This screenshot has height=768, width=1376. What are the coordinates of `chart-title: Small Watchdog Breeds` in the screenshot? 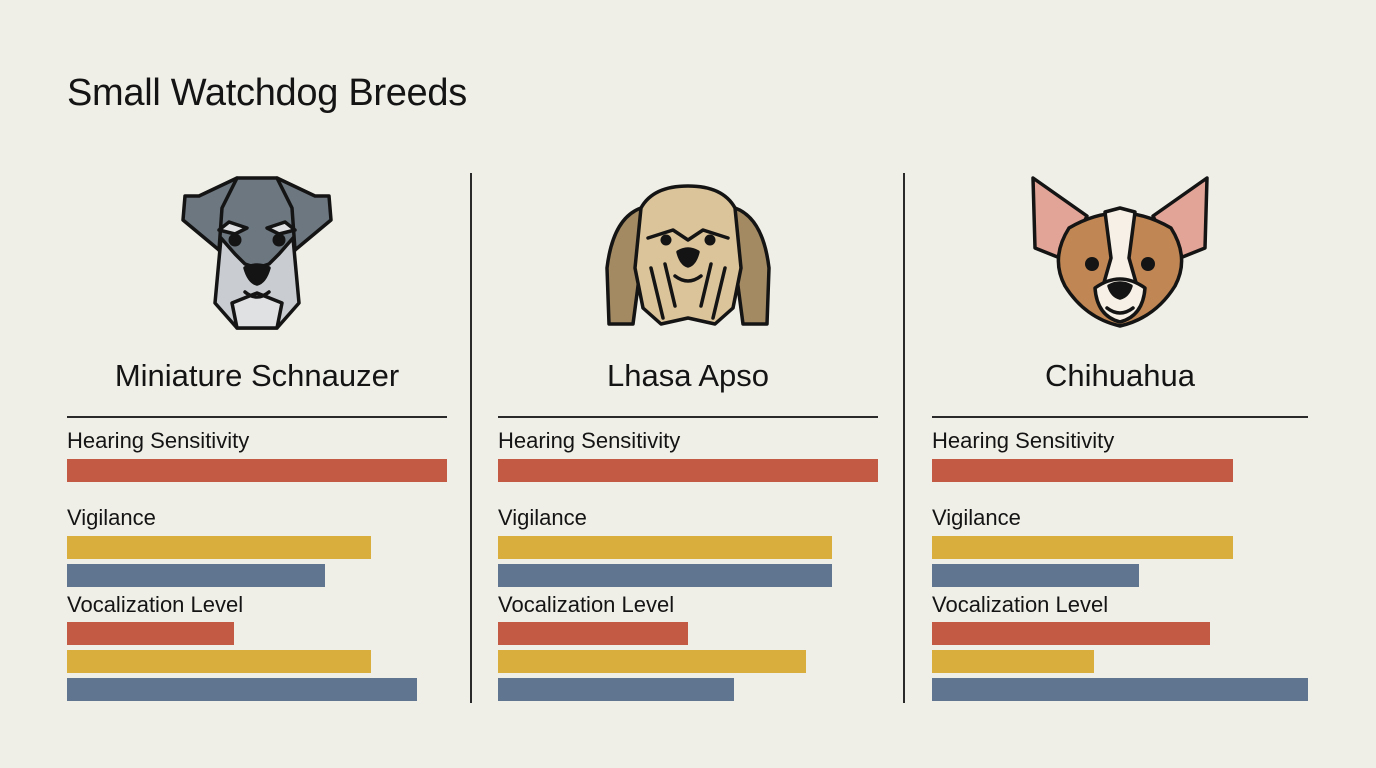 It's located at (267, 93).